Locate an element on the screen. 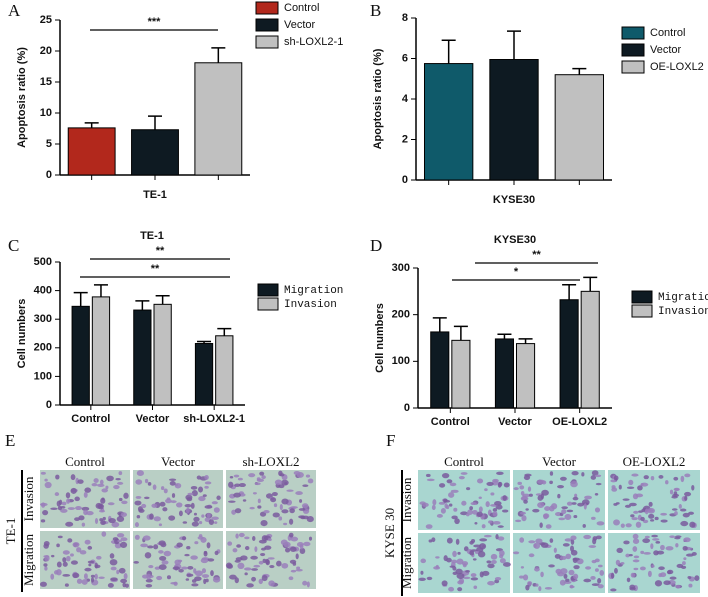 This screenshot has height=597, width=708. x-tick-label: Control is located at coordinates (450, 422).